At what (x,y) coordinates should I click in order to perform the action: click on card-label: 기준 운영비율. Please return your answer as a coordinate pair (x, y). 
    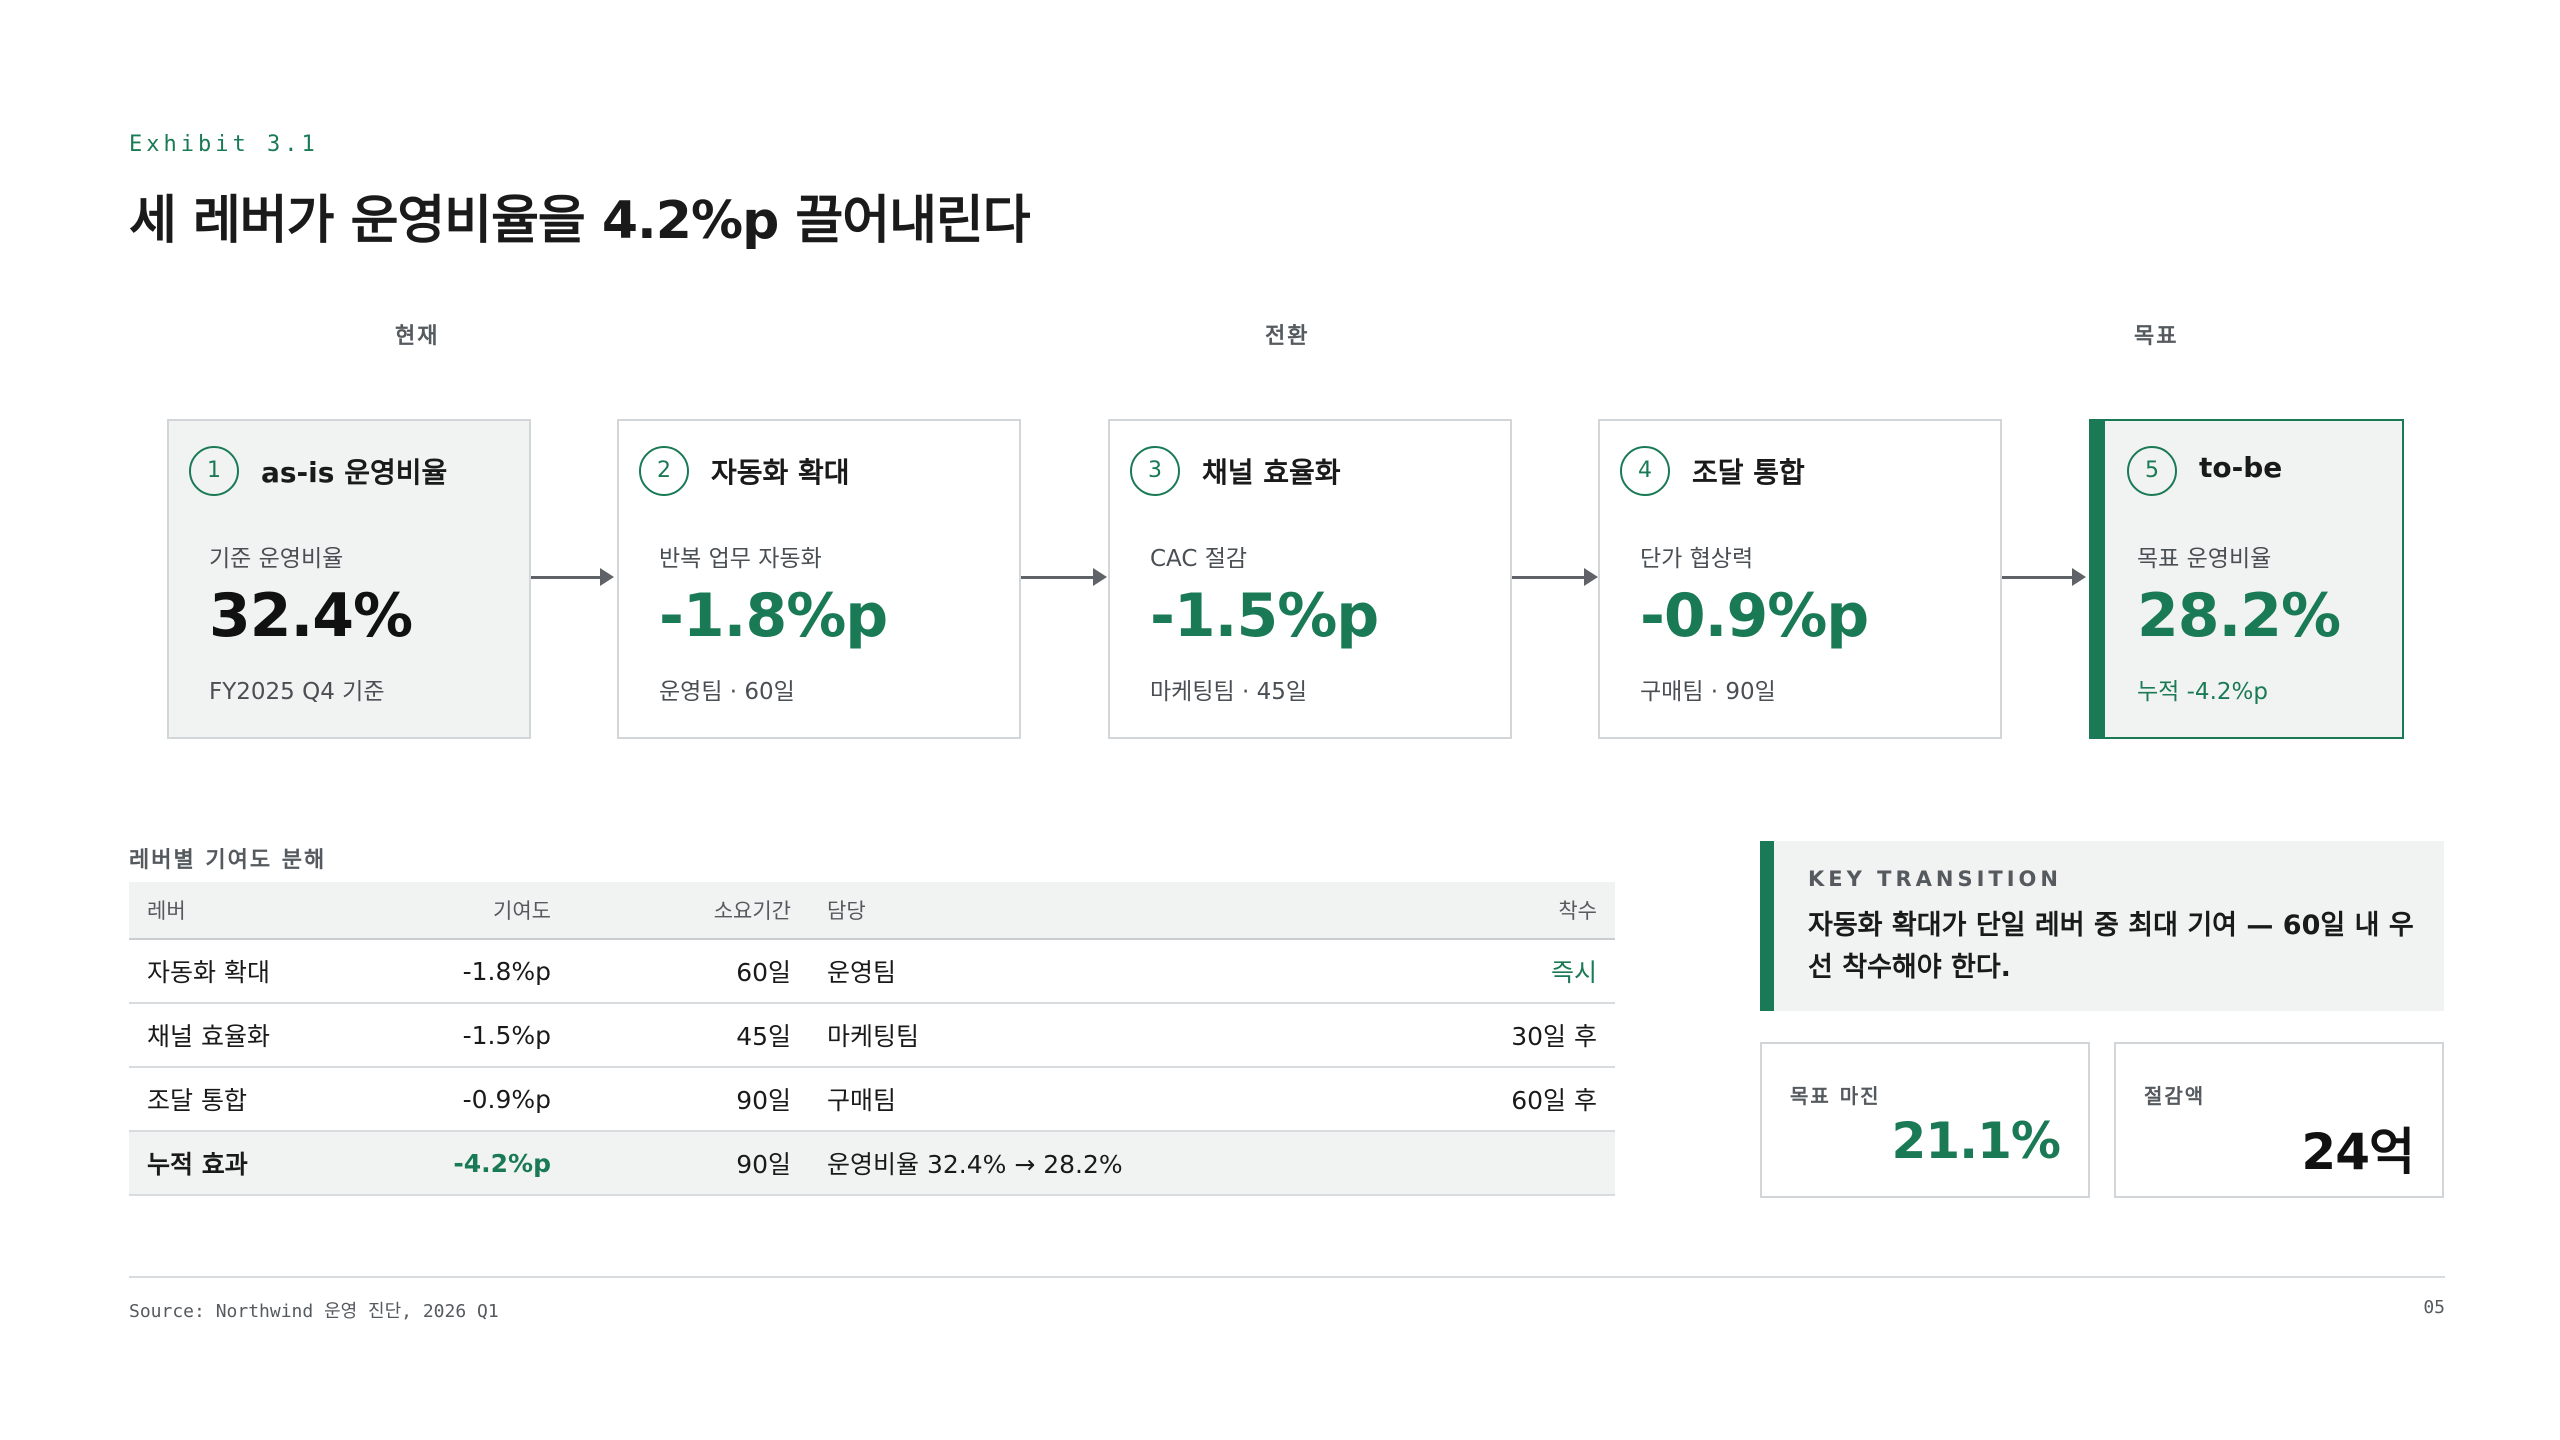
    Looking at the image, I should click on (276, 559).